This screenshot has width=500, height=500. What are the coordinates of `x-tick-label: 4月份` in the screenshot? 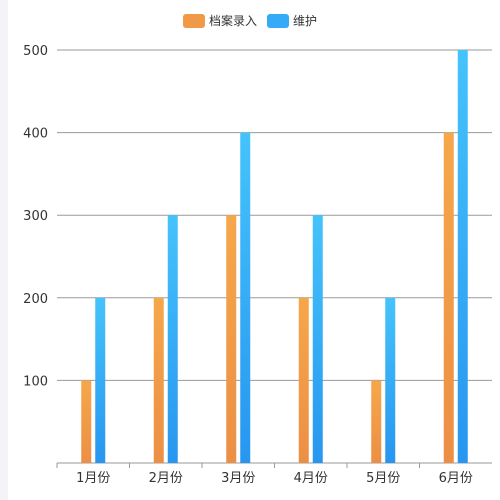 It's located at (311, 478).